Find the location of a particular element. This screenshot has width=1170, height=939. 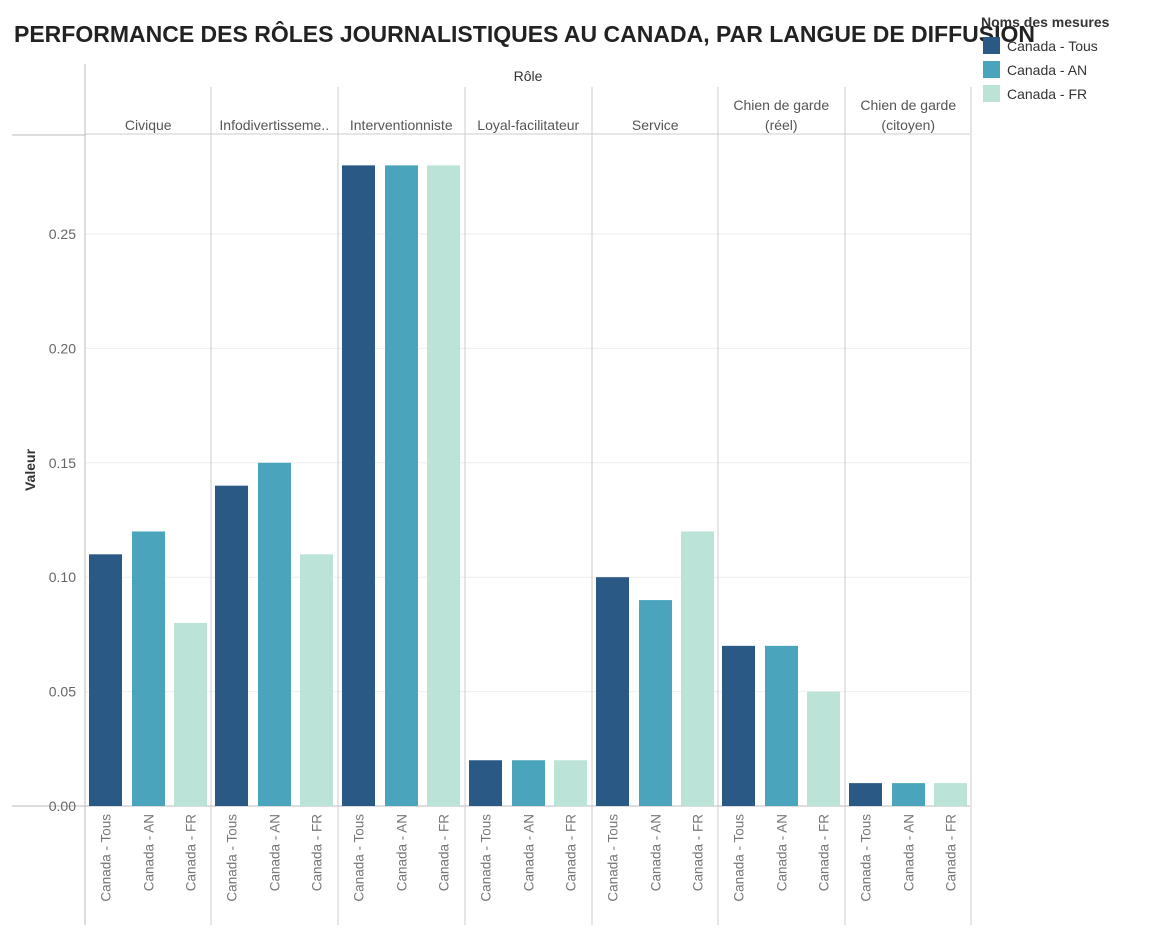

role-label: (citoyen) is located at coordinates (908, 125).